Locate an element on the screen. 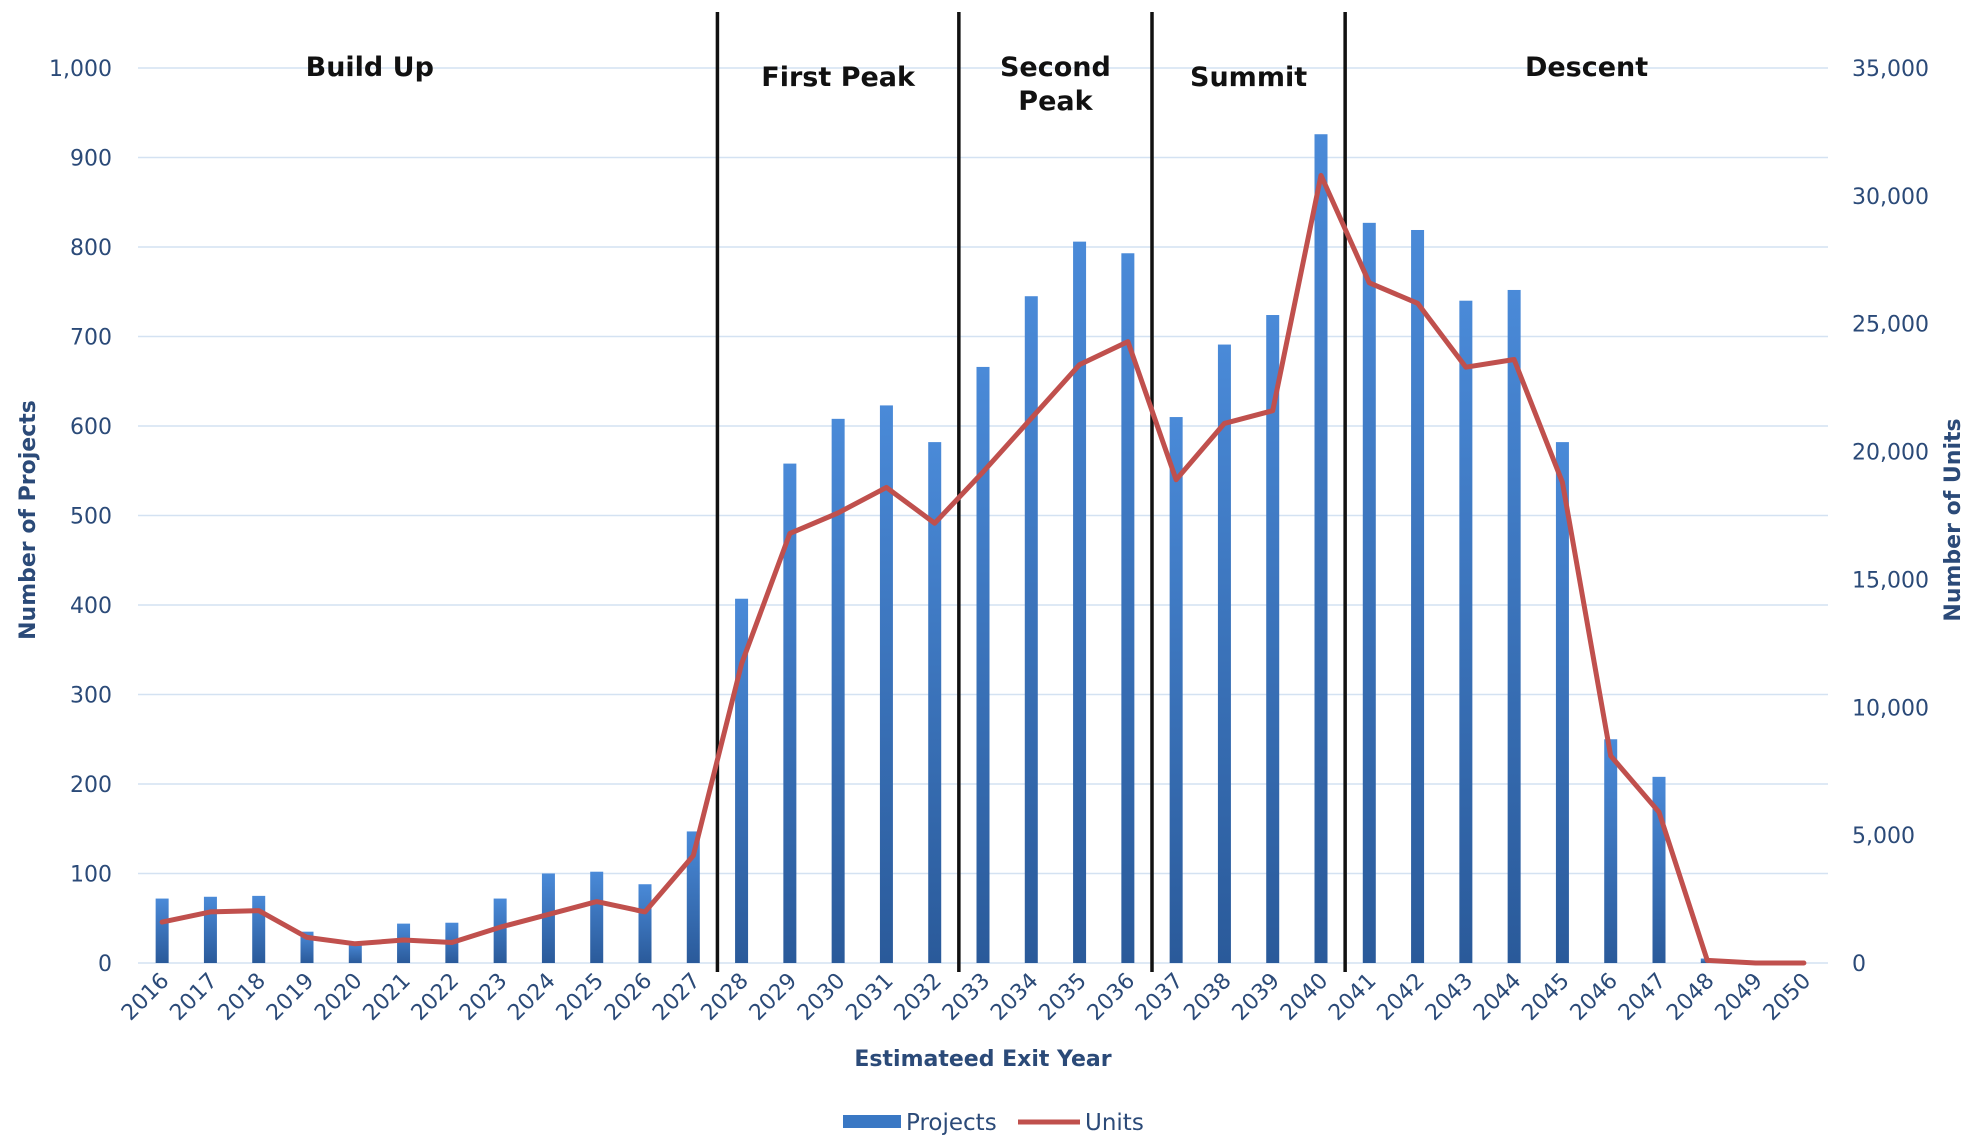  point-units-2037 is located at coordinates (1176, 480).